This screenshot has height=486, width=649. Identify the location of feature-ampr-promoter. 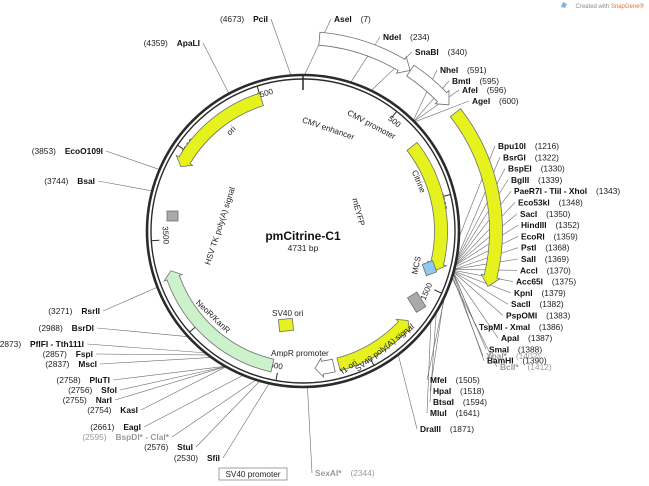
(325, 368).